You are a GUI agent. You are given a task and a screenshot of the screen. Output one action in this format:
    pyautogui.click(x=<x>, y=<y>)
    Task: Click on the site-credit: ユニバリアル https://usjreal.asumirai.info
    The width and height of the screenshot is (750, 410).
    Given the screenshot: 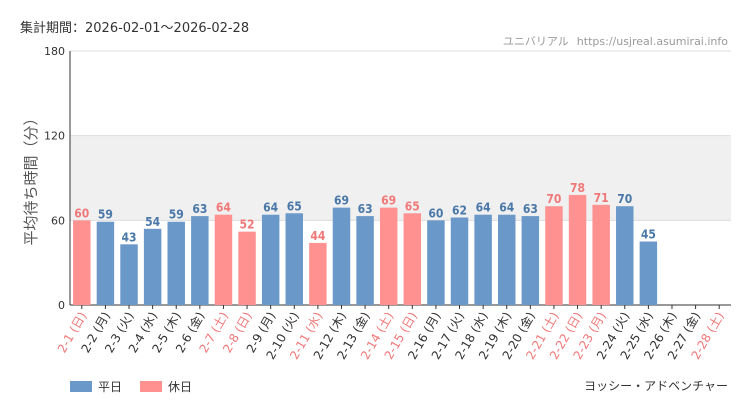 What is the action you would take?
    pyautogui.click(x=615, y=41)
    